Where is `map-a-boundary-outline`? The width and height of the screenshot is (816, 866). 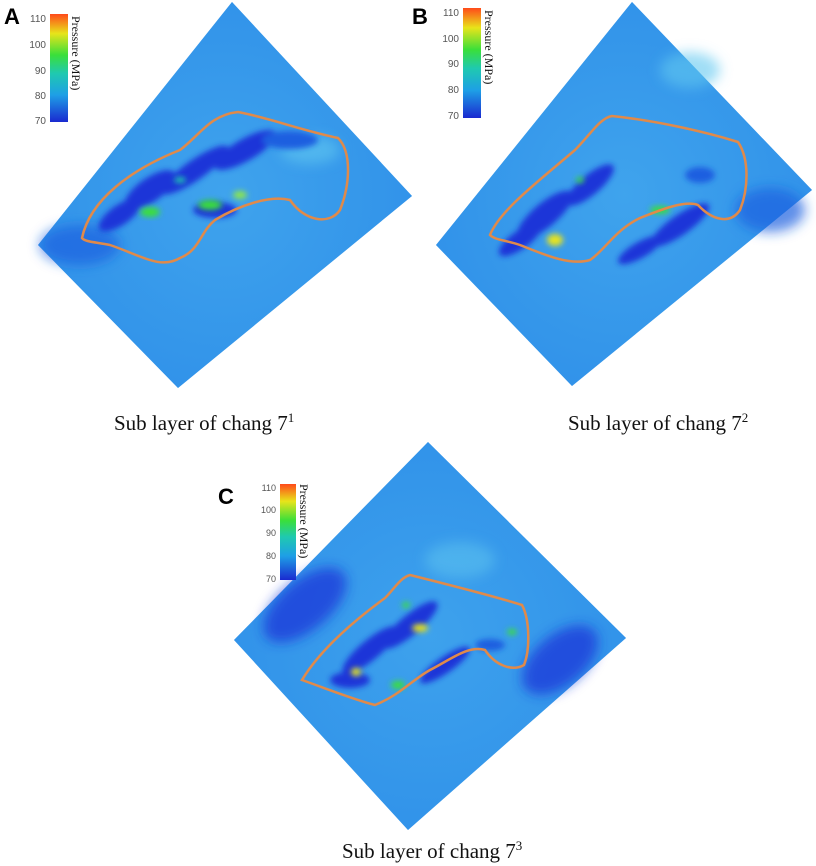 map-a-boundary-outline is located at coordinates (215, 187).